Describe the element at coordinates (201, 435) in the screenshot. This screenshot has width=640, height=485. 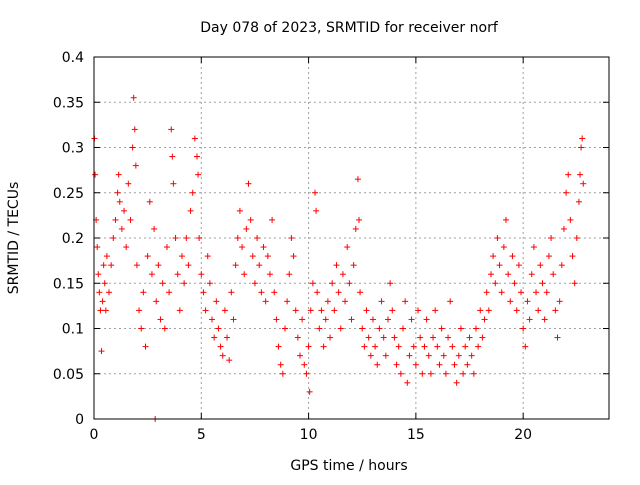
I see `x-tick-label: 5` at that location.